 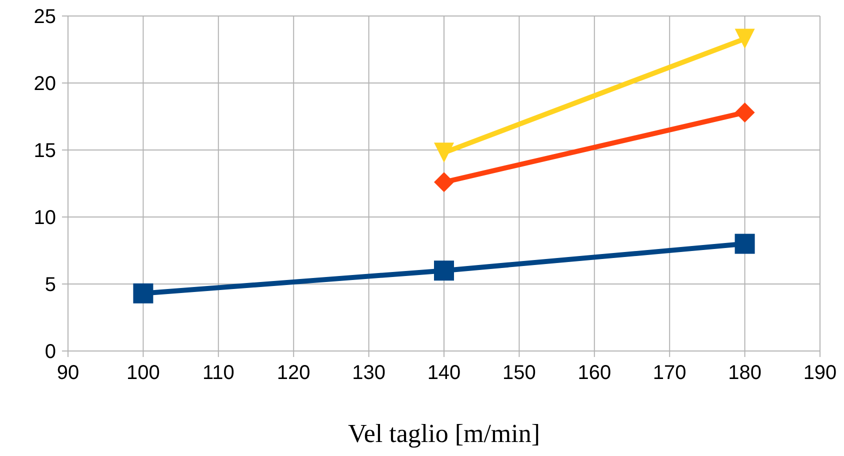 What do you see at coordinates (745, 373) in the screenshot?
I see `x-tick-label: 180` at bounding box center [745, 373].